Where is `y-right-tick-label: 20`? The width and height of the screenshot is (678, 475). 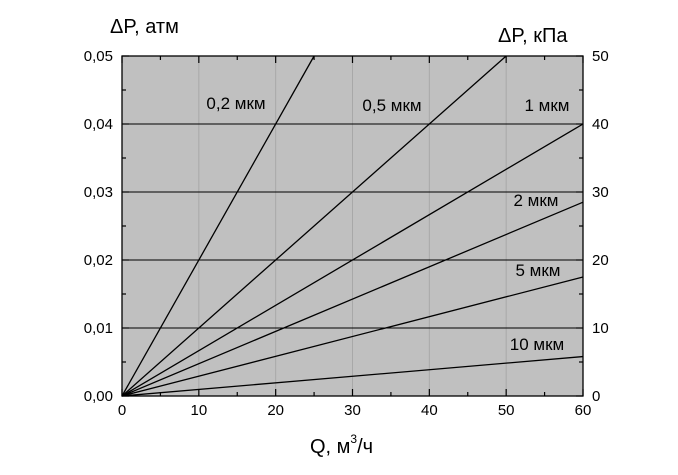
y-right-tick-label: 20 is located at coordinates (600, 260).